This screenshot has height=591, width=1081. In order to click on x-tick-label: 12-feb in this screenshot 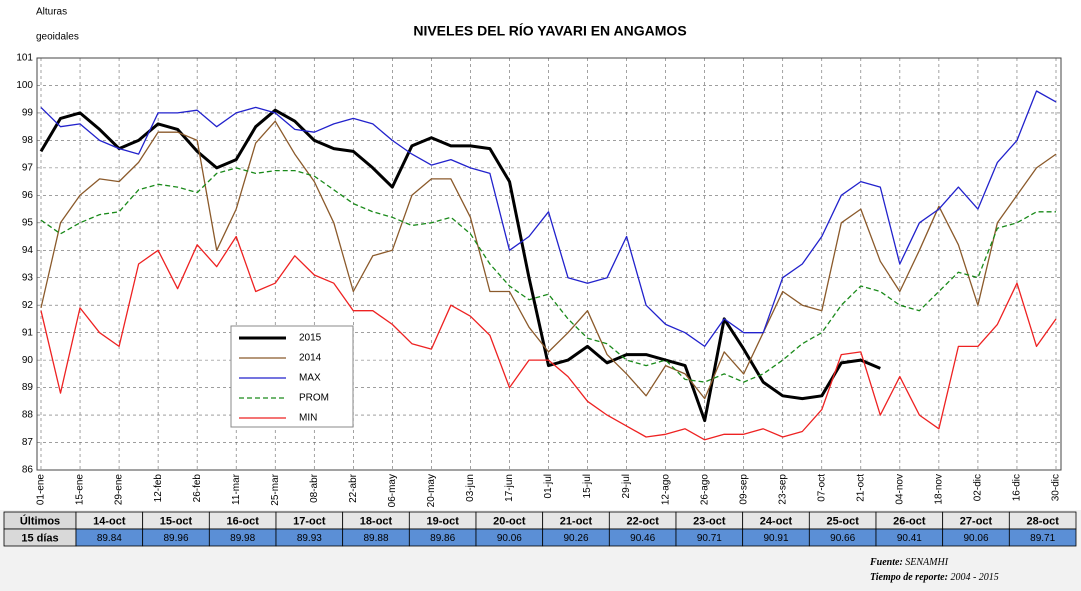, I will do `click(158, 488)`.